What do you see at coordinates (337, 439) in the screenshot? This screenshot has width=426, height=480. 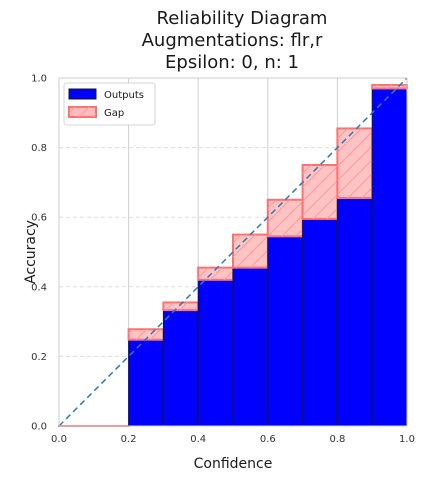 I see `x-tick-label: 0.8` at bounding box center [337, 439].